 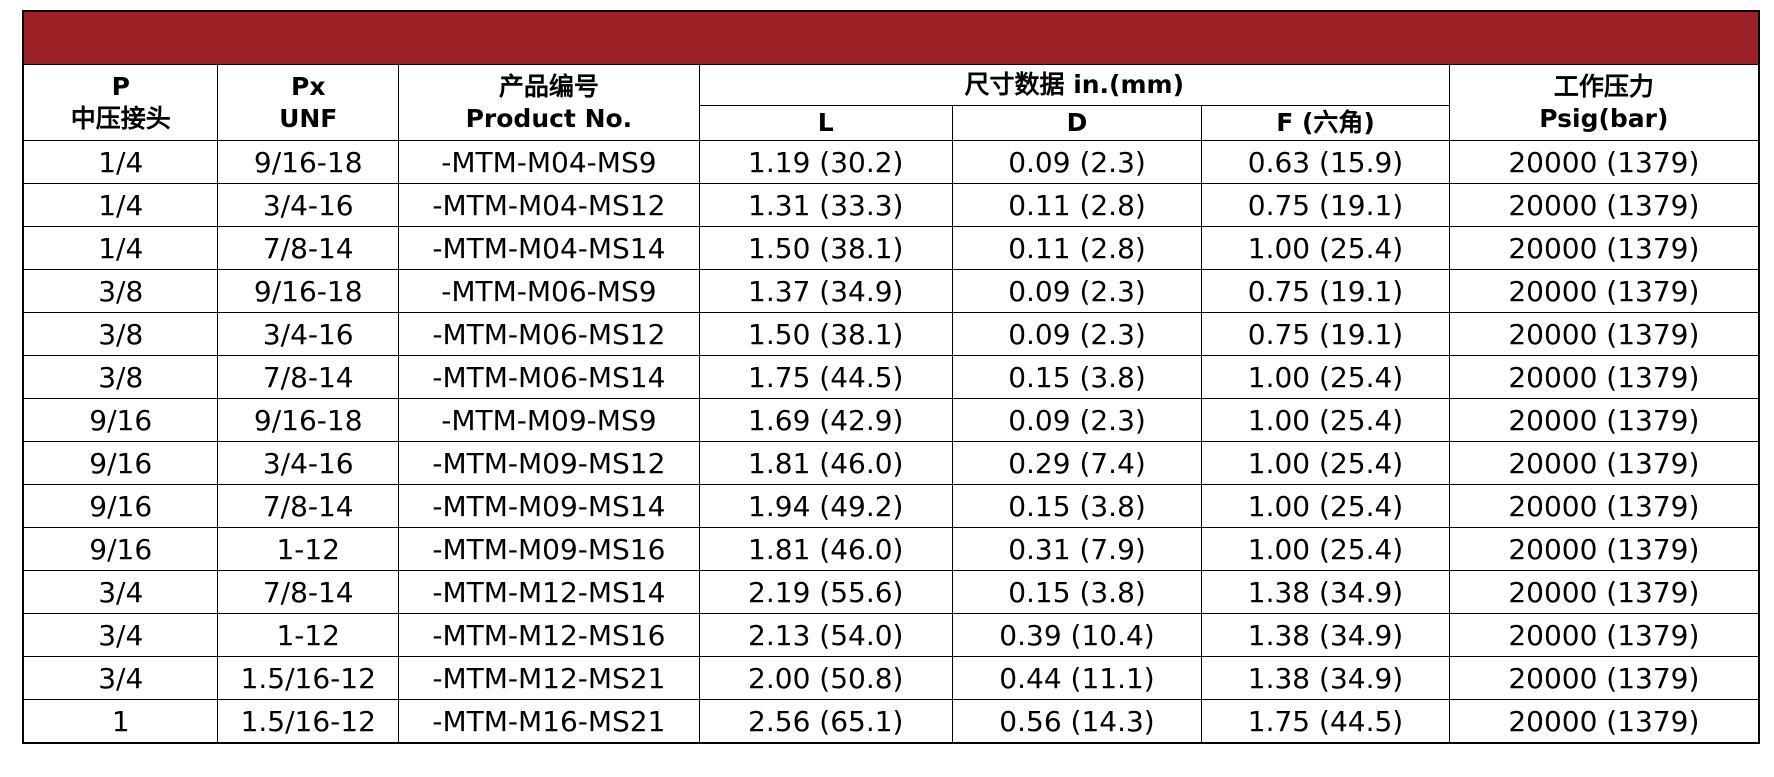 I want to click on cell-product-no: -MTM-M09-MS14, so click(x=548, y=506).